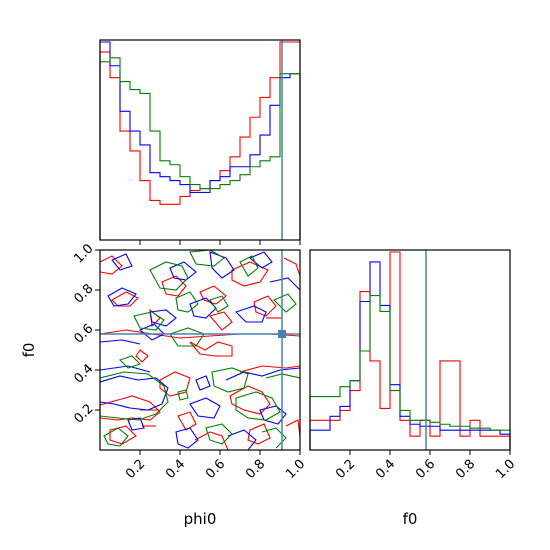  Describe the element at coordinates (200, 519) in the screenshot. I see `phi0-axis-label: phi0` at that location.